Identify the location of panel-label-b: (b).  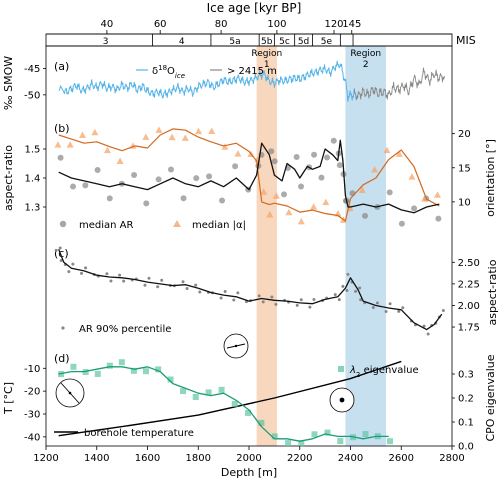
(62, 128).